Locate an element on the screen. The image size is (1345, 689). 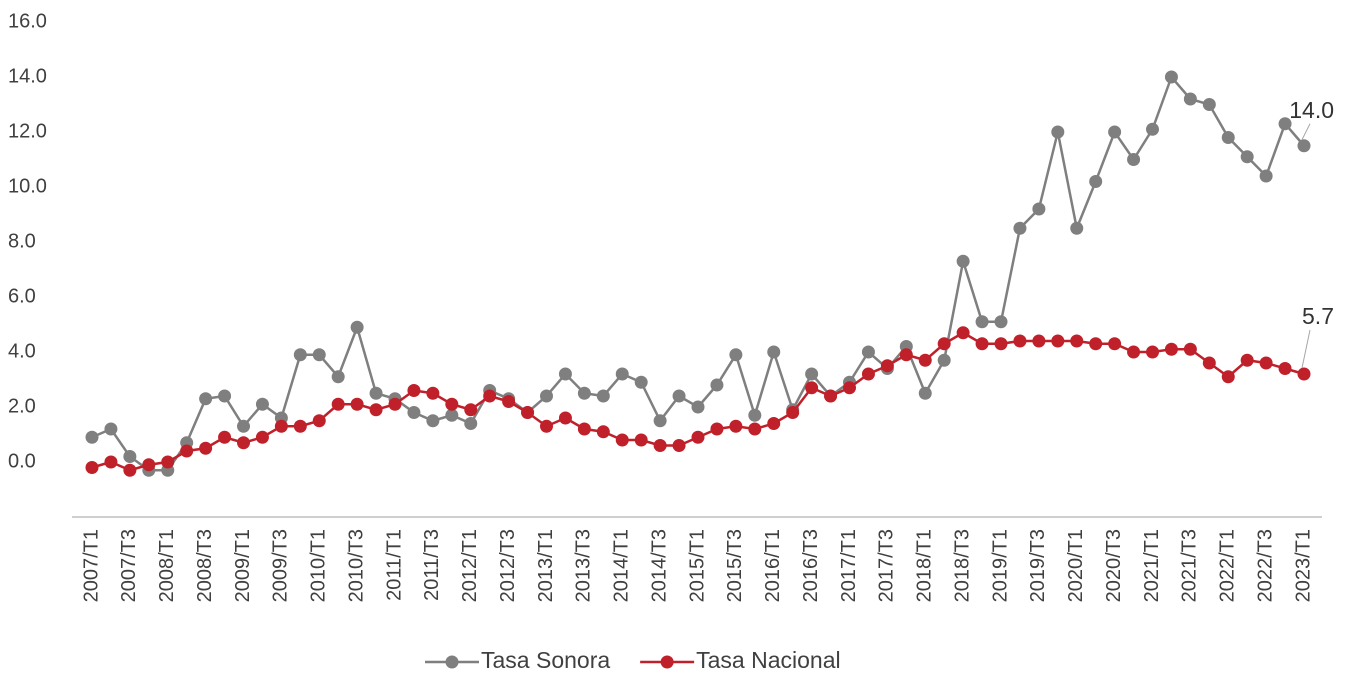
y-tick-label: 6.0 is located at coordinates (22, 296).